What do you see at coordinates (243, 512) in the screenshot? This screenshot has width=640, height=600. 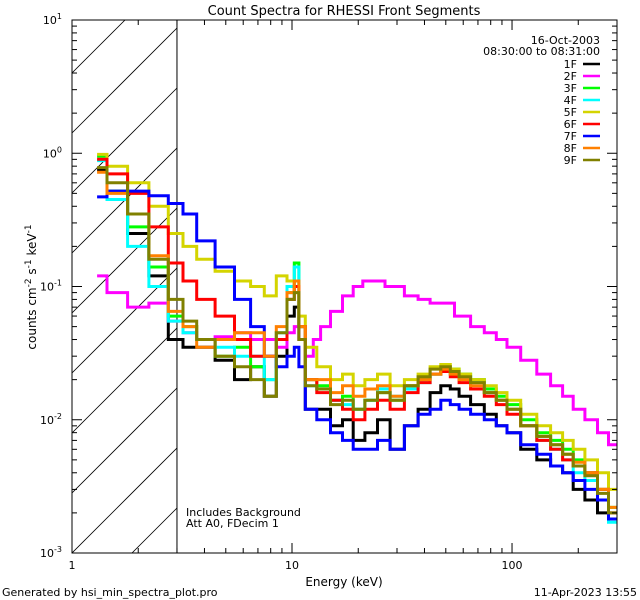 I see `annotation-background: Includes Background` at bounding box center [243, 512].